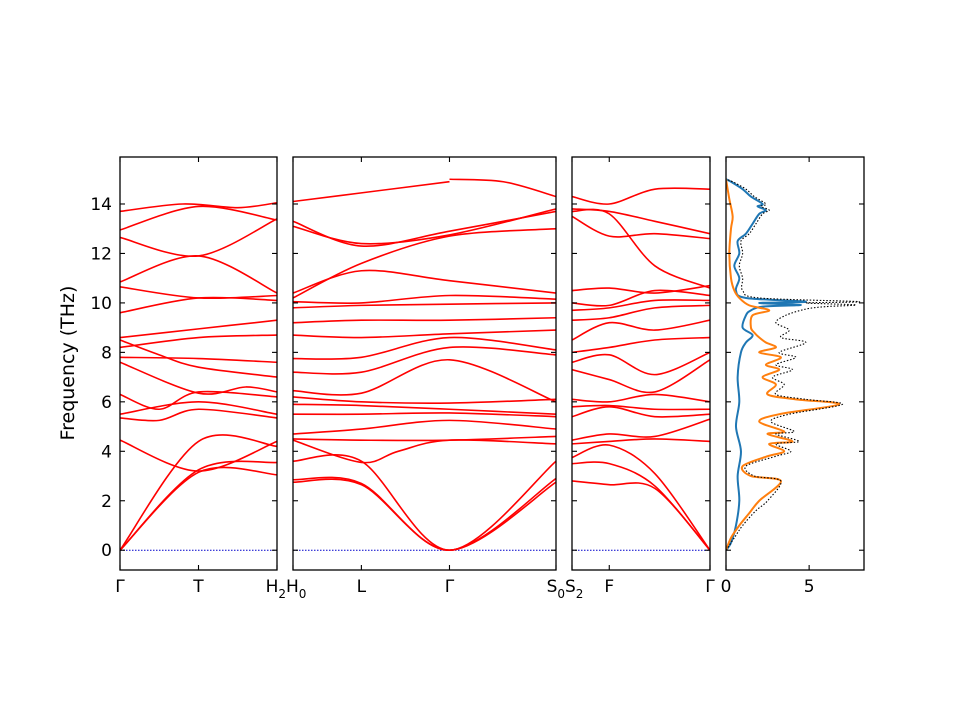 Image resolution: width=960 pixels, height=720 pixels. Describe the element at coordinates (101, 304) in the screenshot. I see `y-tick-label: 10` at that location.